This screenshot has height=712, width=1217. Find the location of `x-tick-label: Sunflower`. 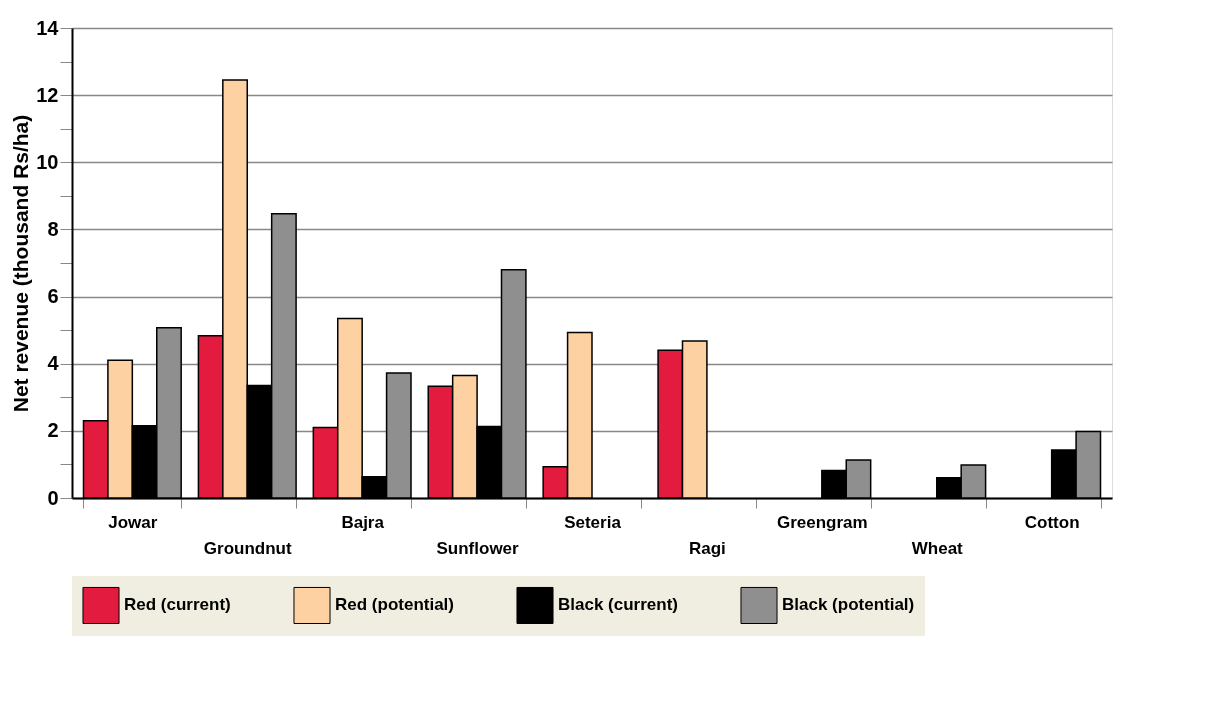

x-tick-label: Sunflower is located at coordinates (478, 548).